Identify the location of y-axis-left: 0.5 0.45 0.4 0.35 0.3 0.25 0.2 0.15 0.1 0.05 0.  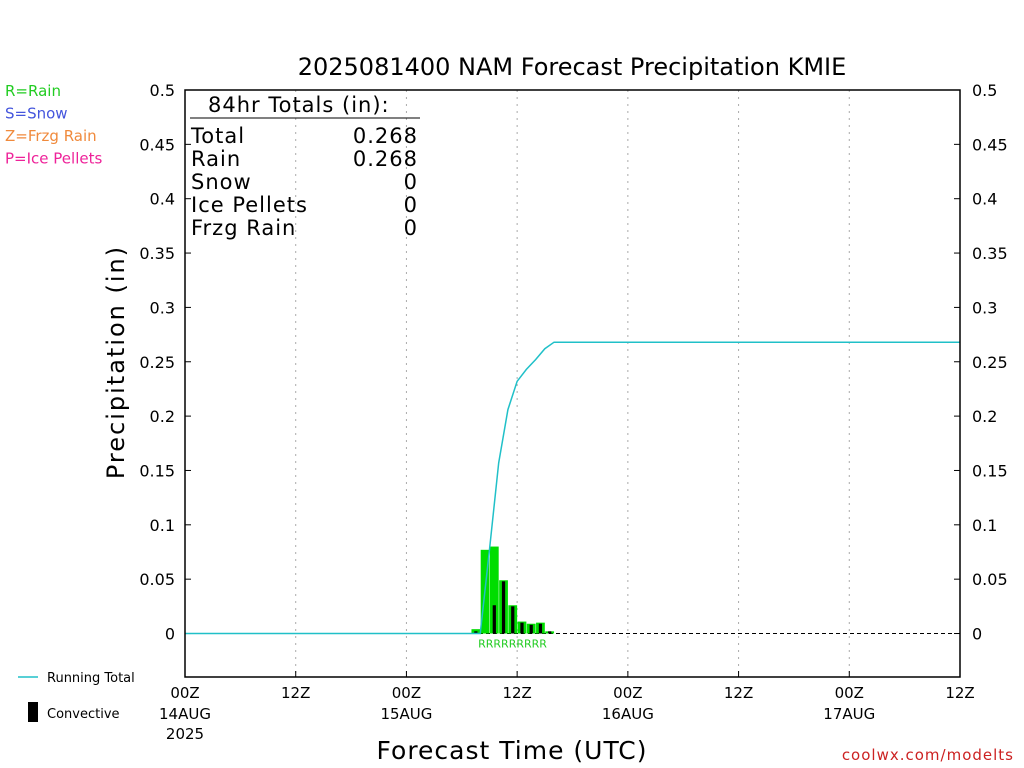
(165, 362).